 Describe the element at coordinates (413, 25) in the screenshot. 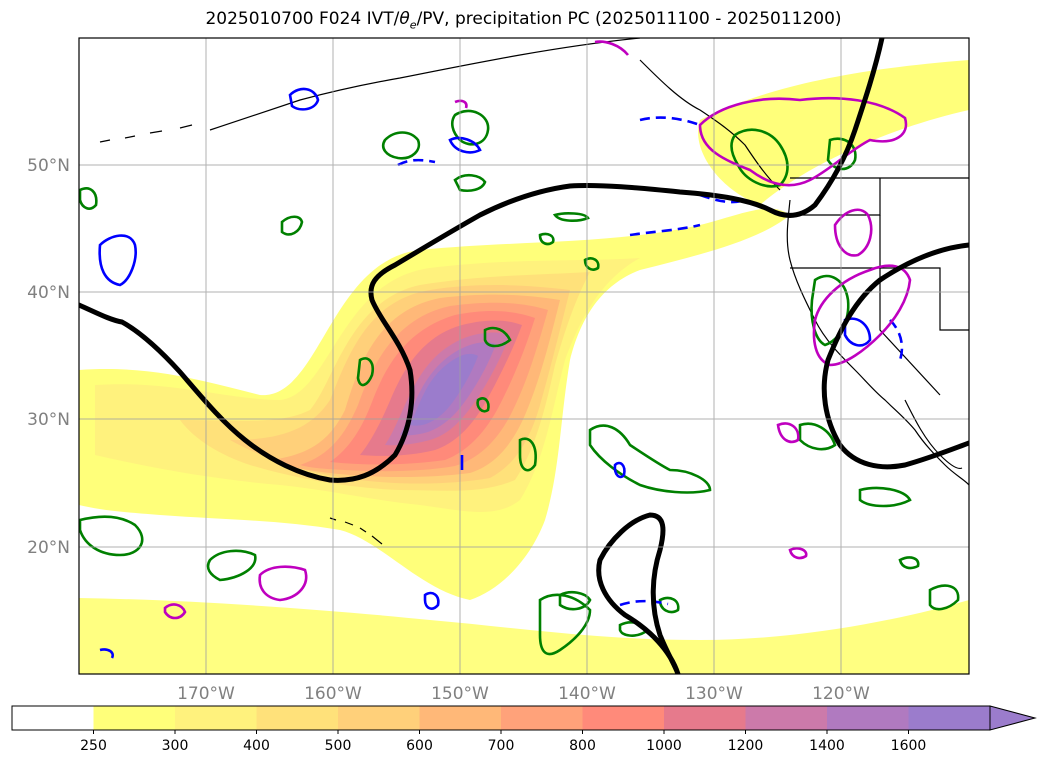

I see `title-theta-sub: e` at that location.